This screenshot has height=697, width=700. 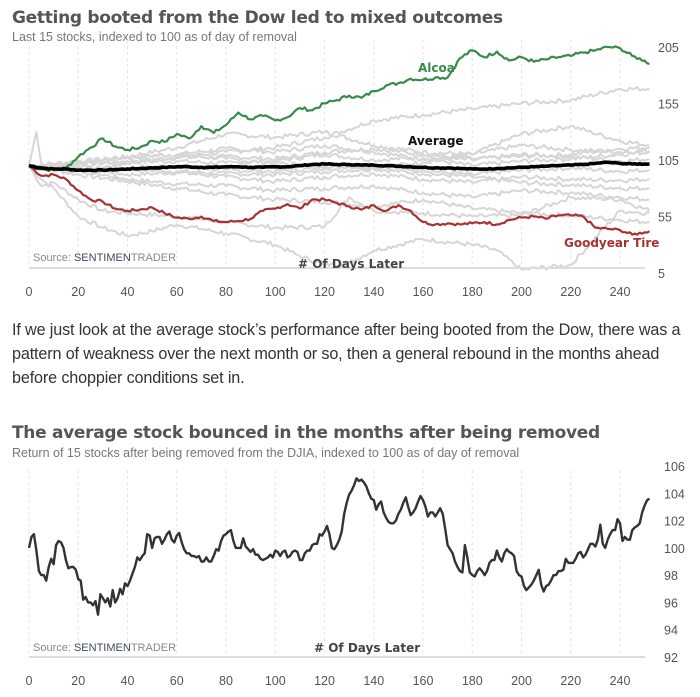 I want to click on chart1-y-tick-label: 55, so click(x=665, y=218).